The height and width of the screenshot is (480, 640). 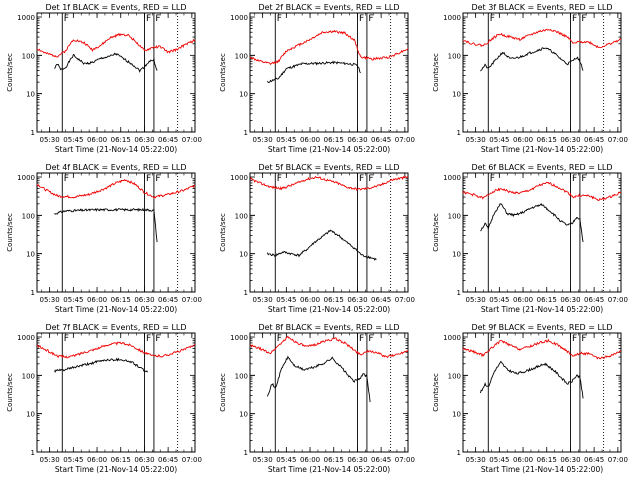 I want to click on chart-title: Det 2f BLACK = Events, RED = LLD, so click(x=328, y=7).